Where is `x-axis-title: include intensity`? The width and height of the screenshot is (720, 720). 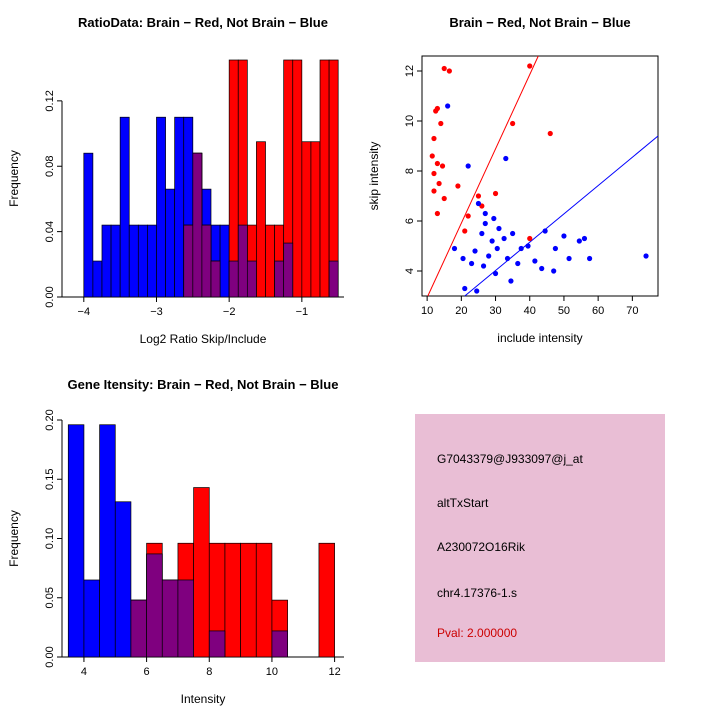 x-axis-title: include intensity is located at coordinates (539, 338).